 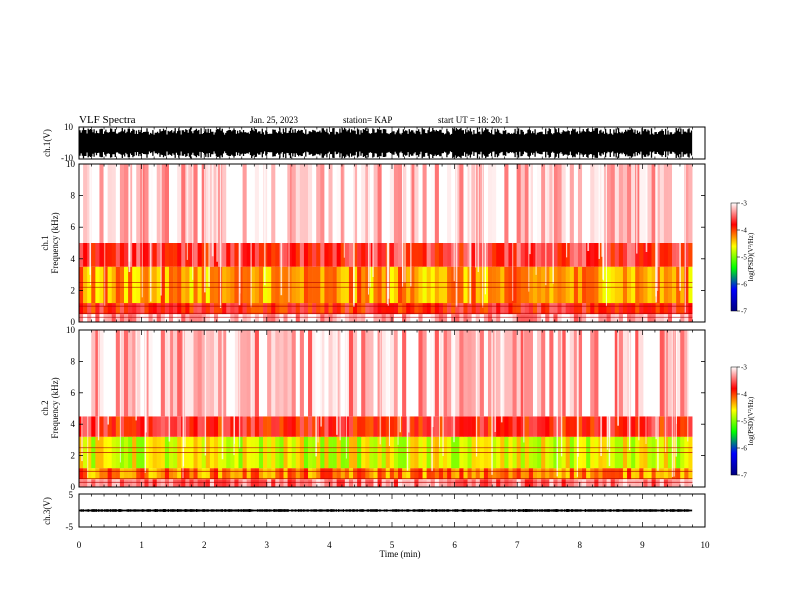 What do you see at coordinates (734, 257) in the screenshot?
I see `ch1-colorbar` at bounding box center [734, 257].